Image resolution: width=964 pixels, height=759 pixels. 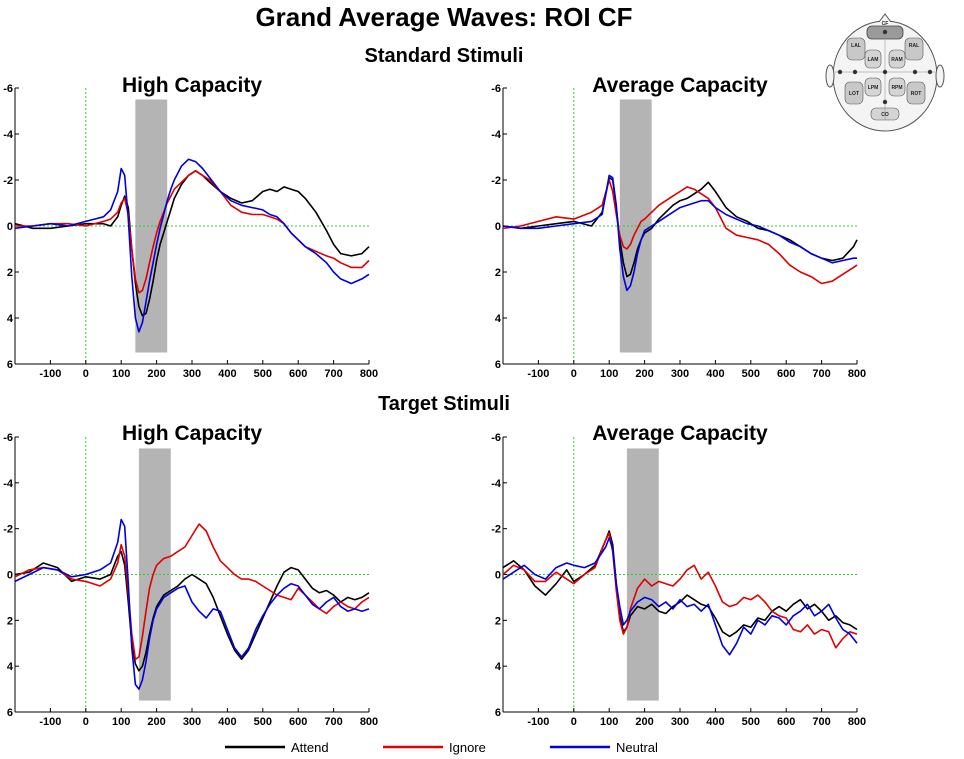 I want to click on legend: Attend Ignore Neutral, so click(x=441, y=747).